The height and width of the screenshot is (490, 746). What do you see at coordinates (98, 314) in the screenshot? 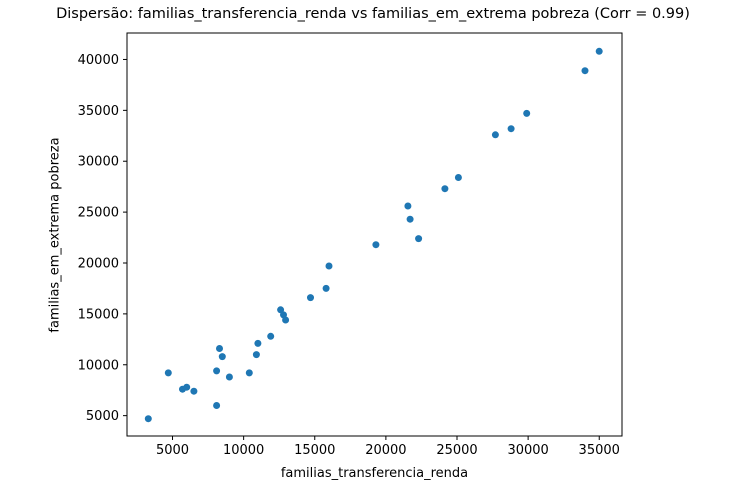
I see `y-tick-label: 15000` at bounding box center [98, 314].